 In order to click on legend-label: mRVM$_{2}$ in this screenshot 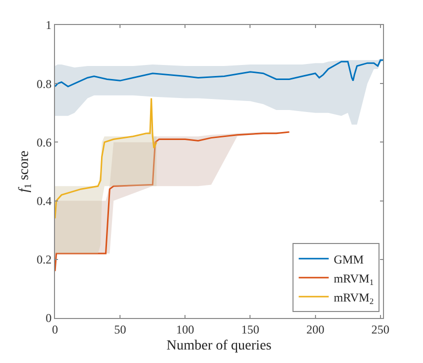, I will do `click(354, 298)`.